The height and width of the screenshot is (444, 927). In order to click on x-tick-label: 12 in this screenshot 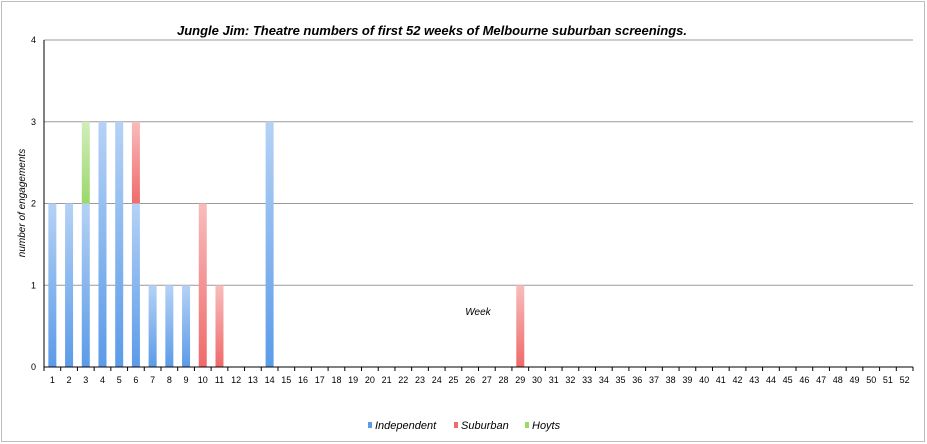, I will do `click(236, 380)`.